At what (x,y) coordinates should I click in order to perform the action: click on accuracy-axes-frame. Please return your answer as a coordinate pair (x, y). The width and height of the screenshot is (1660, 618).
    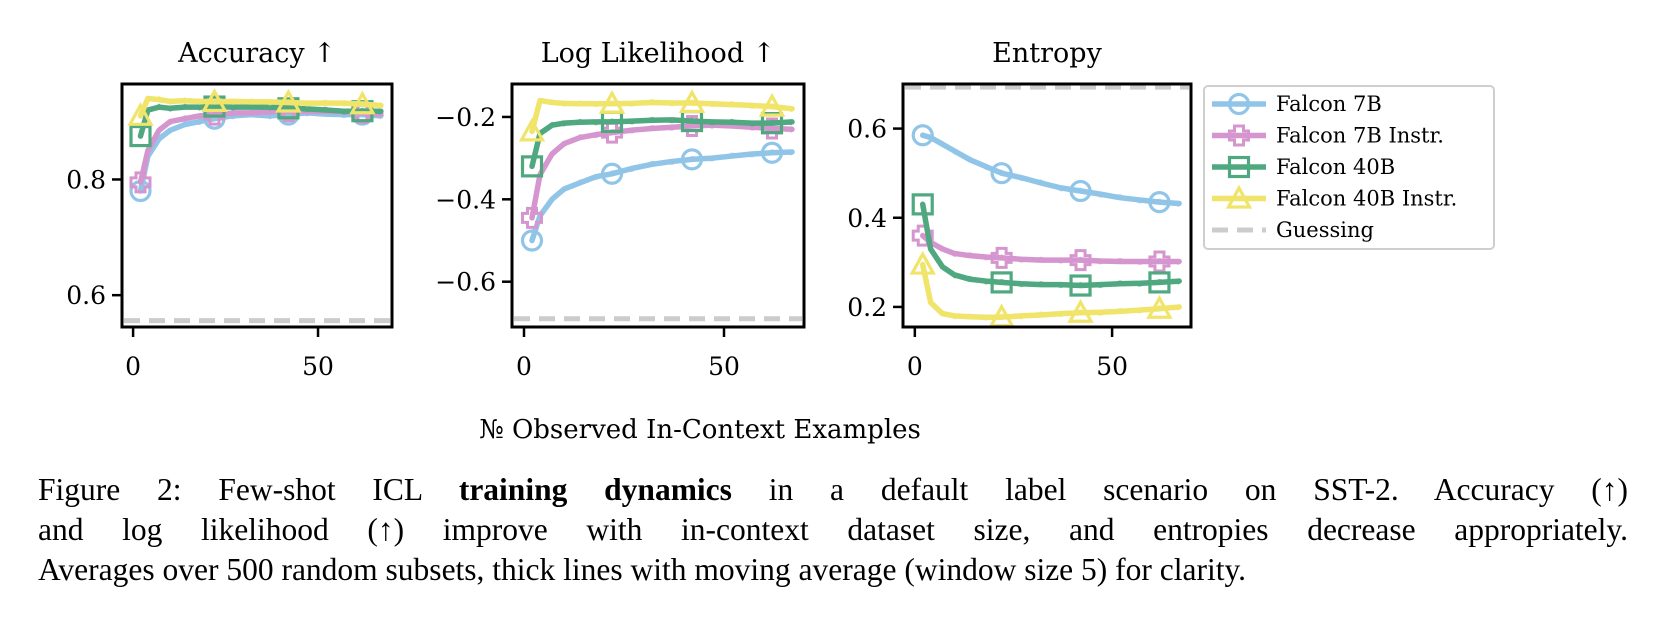
    Looking at the image, I should click on (257, 205).